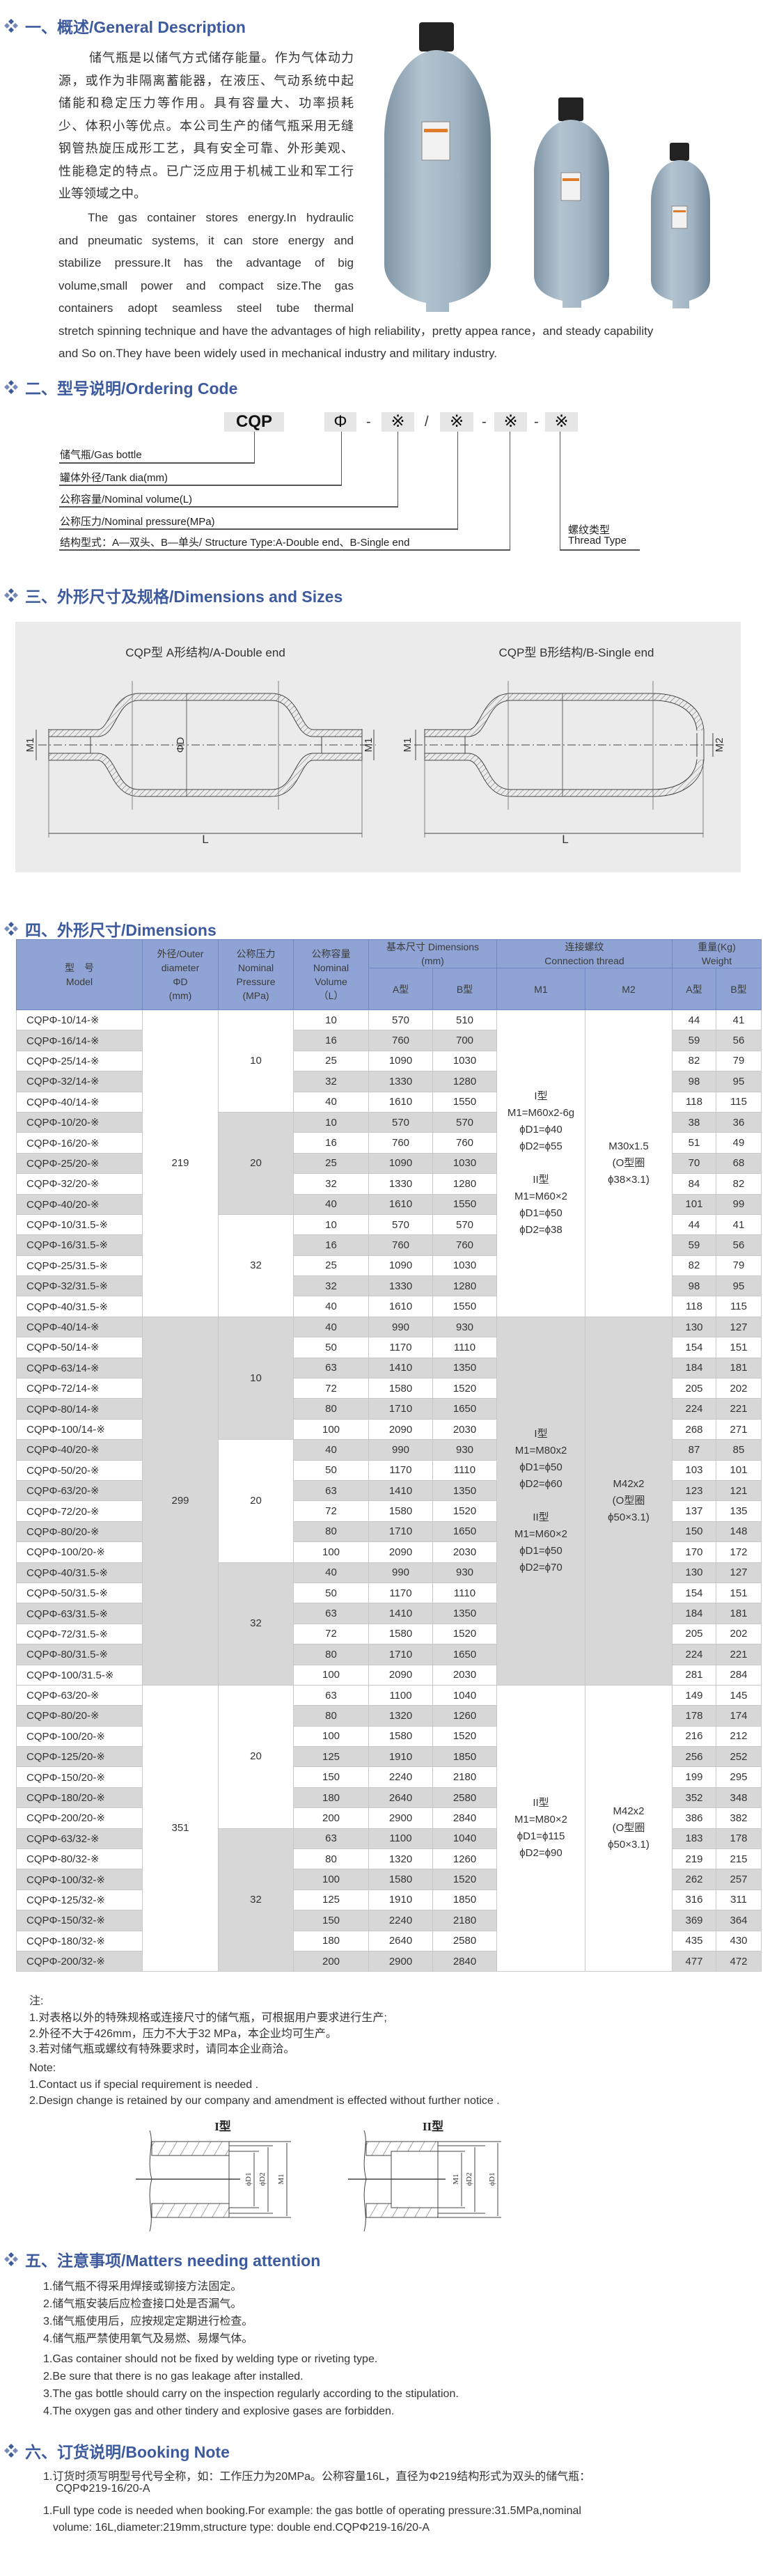 The height and width of the screenshot is (2576, 763). Describe the element at coordinates (739, 1245) in the screenshot. I see `cell-weight-b: 56` at that location.